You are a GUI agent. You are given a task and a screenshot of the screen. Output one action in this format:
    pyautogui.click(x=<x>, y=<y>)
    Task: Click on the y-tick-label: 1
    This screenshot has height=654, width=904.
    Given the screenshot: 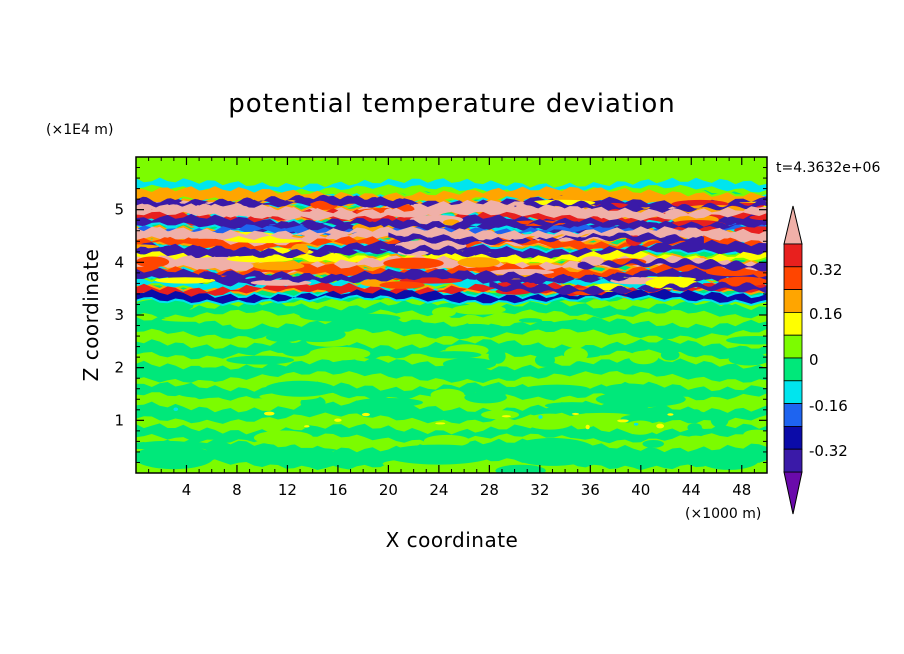 What is the action you would take?
    pyautogui.click(x=119, y=420)
    